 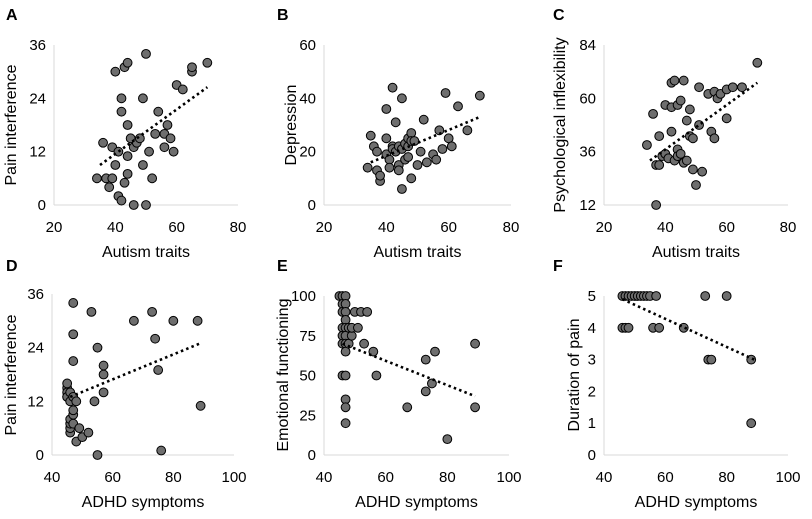 What do you see at coordinates (233, 477) in the screenshot?
I see `x-tick-label: 100` at bounding box center [233, 477].